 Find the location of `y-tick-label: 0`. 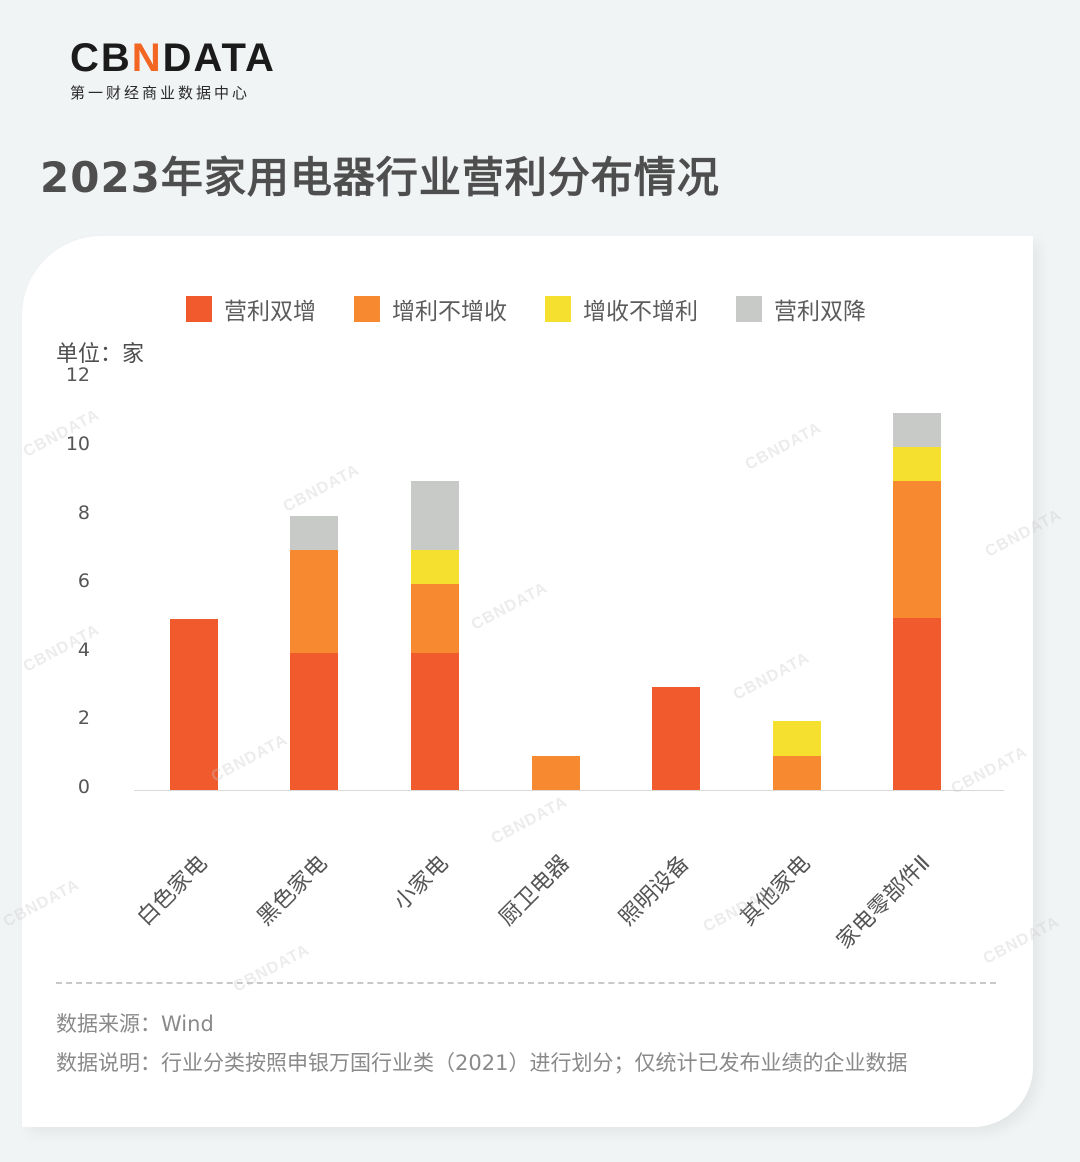

y-tick-label: 0 is located at coordinates (83, 787).